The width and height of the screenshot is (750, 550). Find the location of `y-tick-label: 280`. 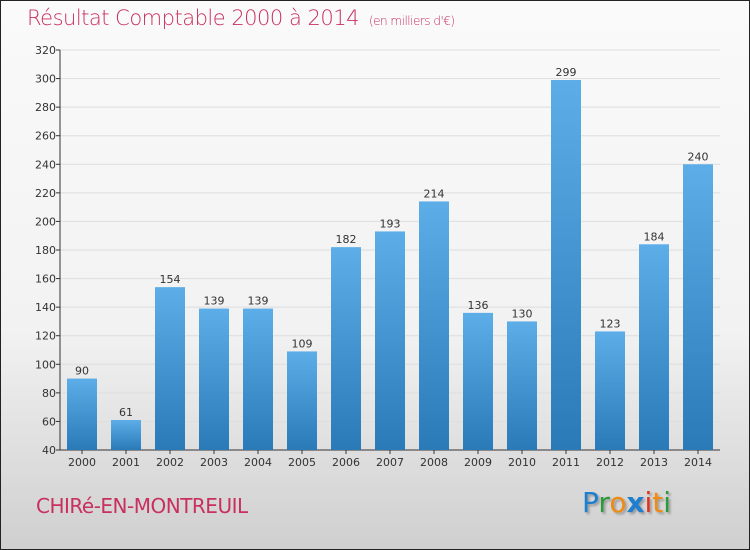

y-tick-label: 280 is located at coordinates (45, 107).